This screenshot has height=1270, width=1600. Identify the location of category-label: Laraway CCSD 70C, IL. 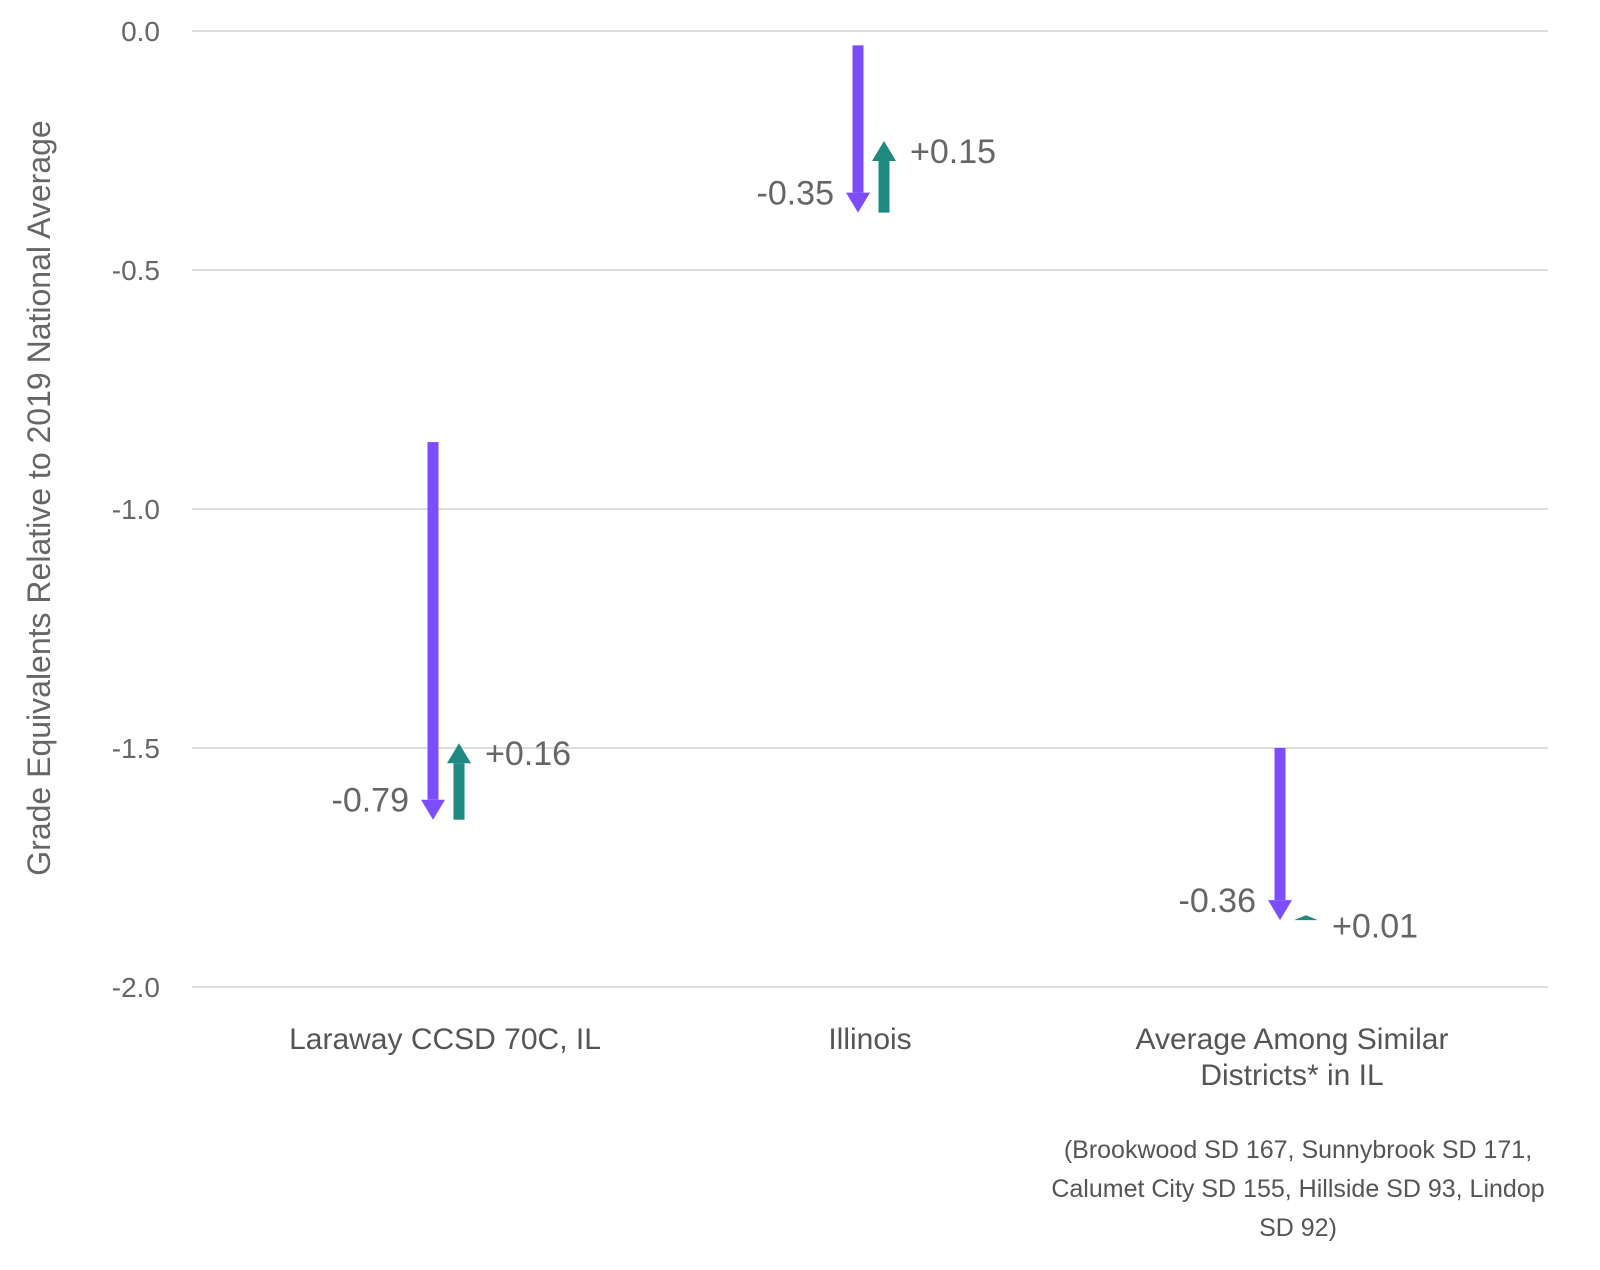
(445, 1039).